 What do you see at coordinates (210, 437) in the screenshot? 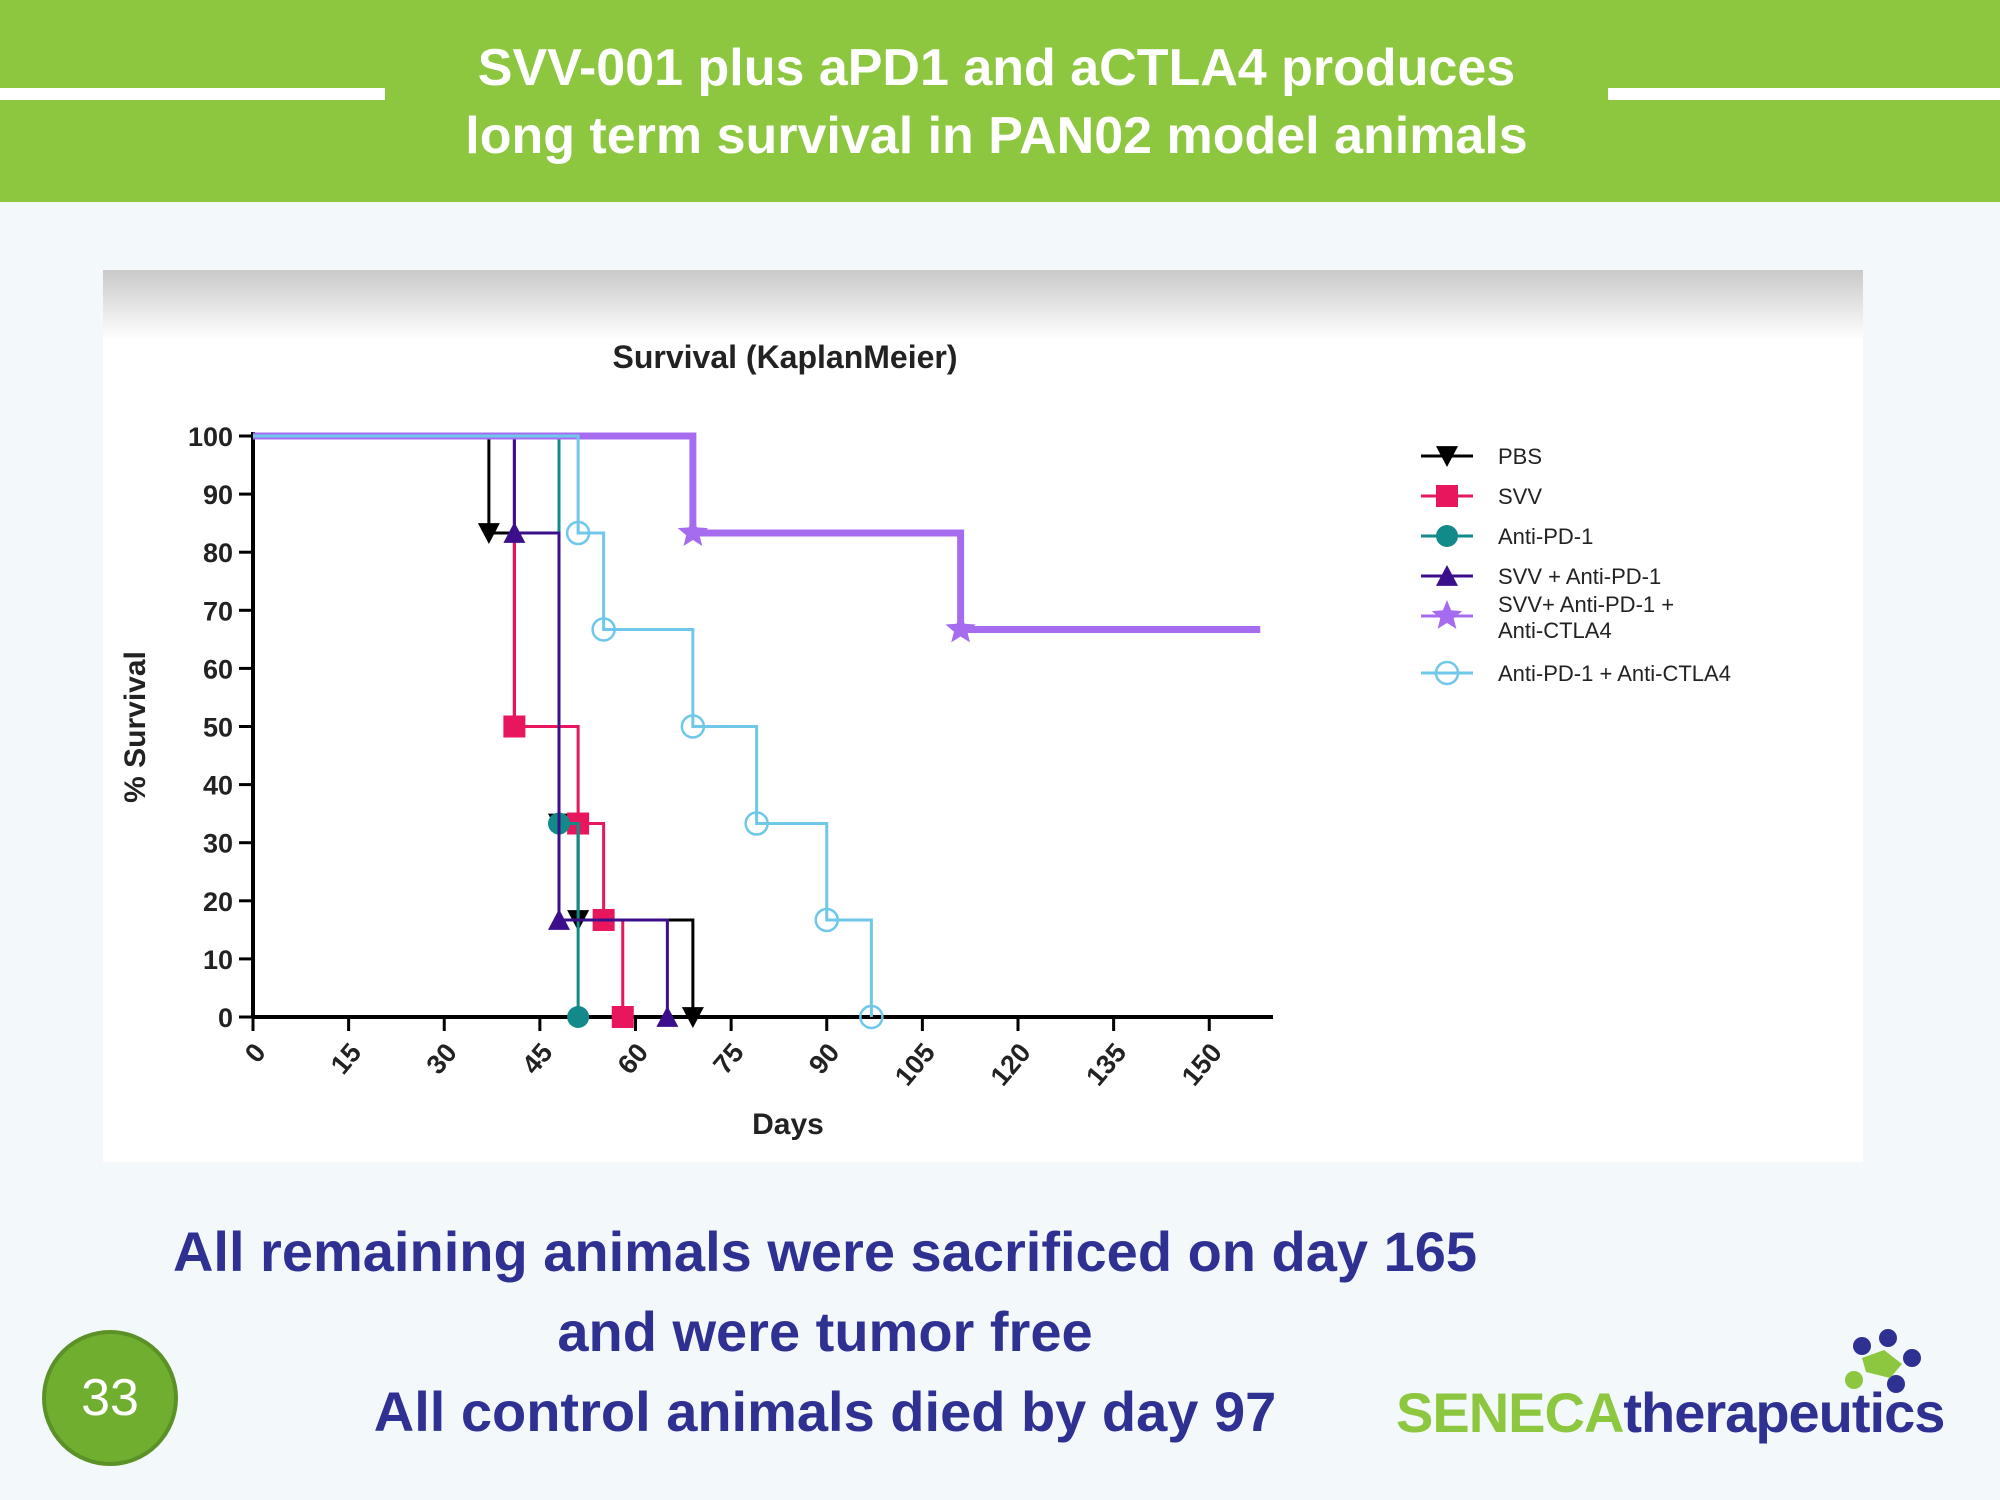
I see `y-tick-label-100: 100` at bounding box center [210, 437].